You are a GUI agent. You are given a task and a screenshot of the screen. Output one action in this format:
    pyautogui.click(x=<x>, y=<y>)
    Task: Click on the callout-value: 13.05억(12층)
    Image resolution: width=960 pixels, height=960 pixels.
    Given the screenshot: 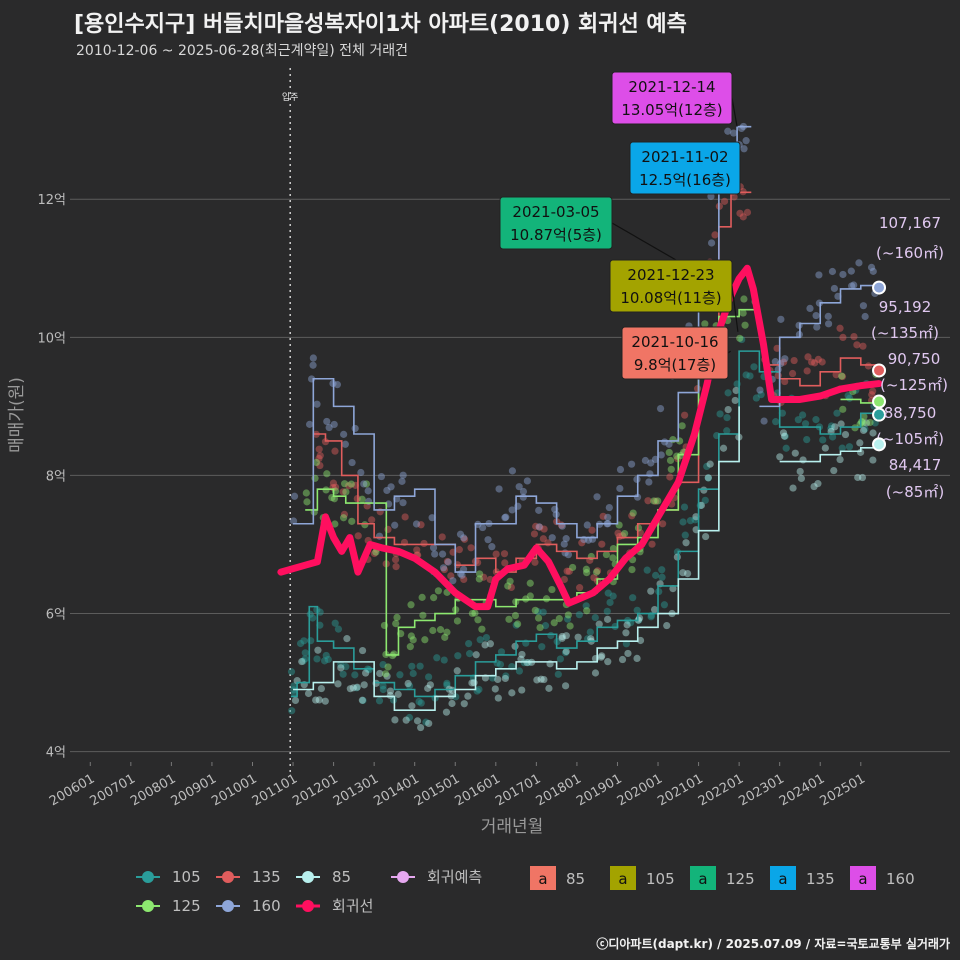 What is the action you would take?
    pyautogui.click(x=671, y=110)
    